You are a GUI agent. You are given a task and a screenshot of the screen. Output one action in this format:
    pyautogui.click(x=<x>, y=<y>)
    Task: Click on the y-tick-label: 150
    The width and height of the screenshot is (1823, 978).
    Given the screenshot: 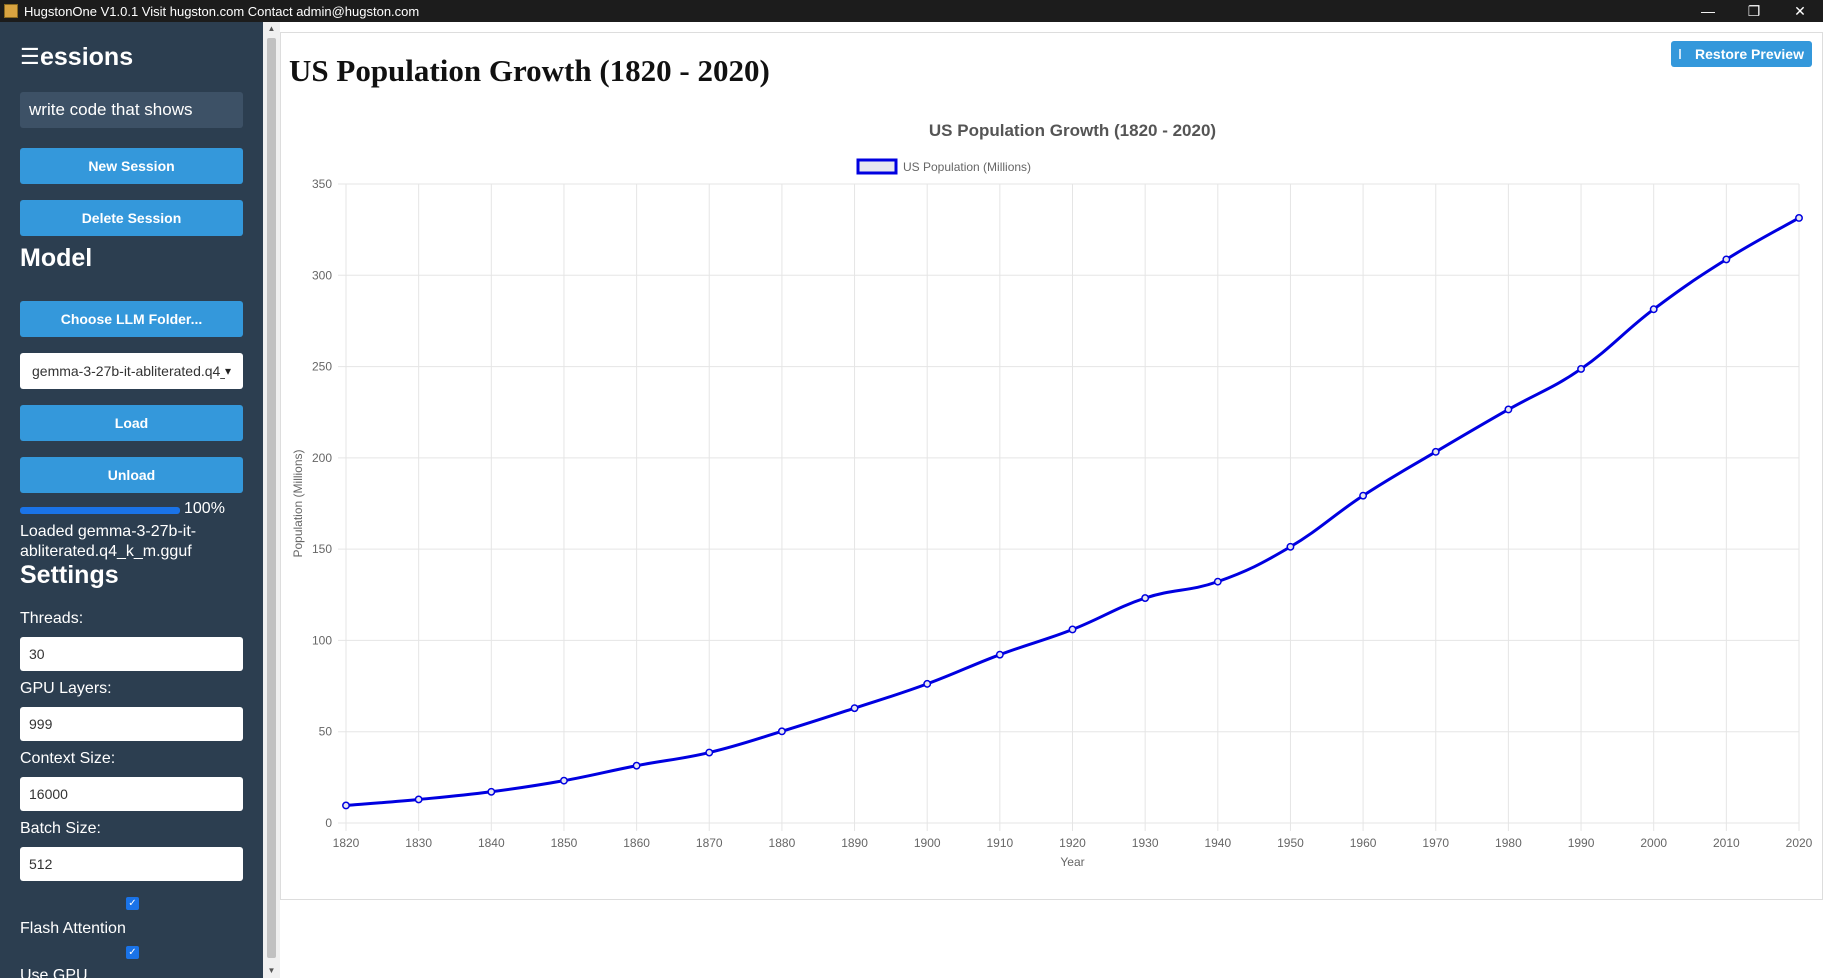 What is the action you would take?
    pyautogui.click(x=322, y=549)
    